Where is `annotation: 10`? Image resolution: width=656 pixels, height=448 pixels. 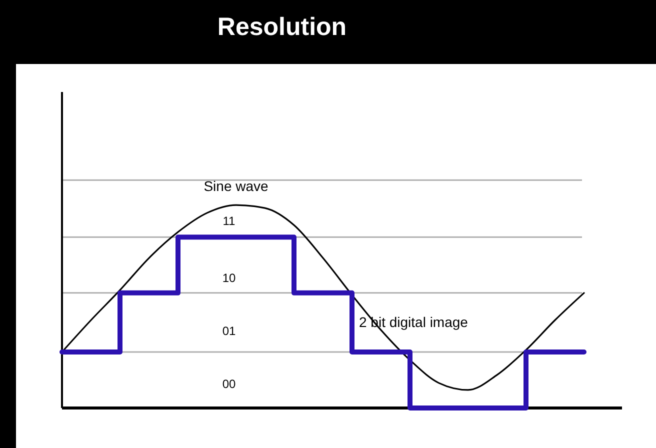
annotation: 10 is located at coordinates (229, 278).